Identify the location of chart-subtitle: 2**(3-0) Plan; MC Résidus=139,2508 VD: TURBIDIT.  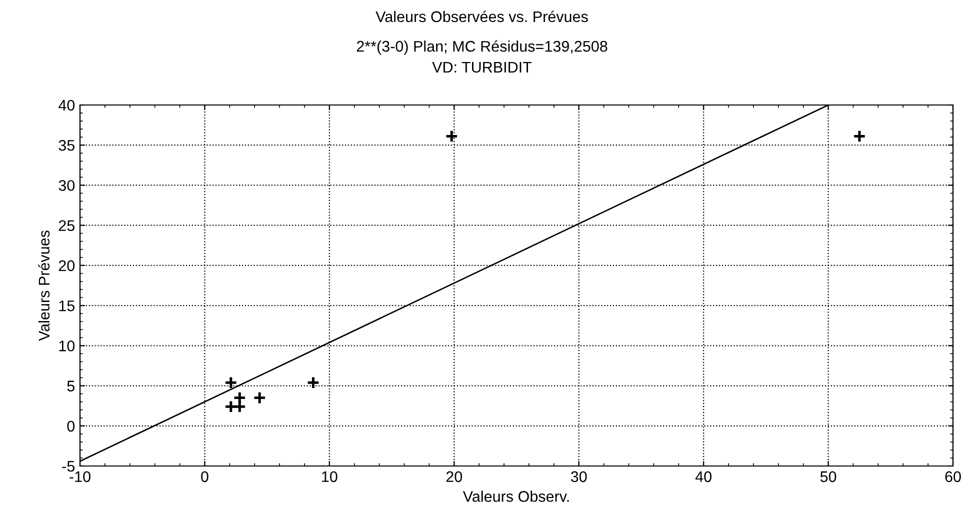
(482, 56).